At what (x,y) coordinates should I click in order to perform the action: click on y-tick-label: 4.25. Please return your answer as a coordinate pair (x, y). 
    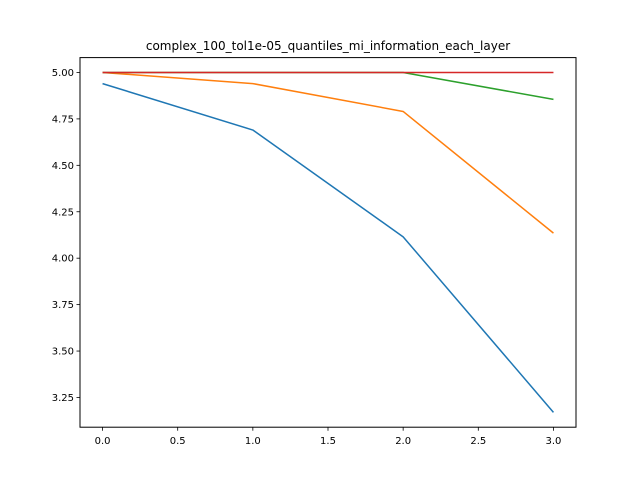
    Looking at the image, I should click on (63, 212).